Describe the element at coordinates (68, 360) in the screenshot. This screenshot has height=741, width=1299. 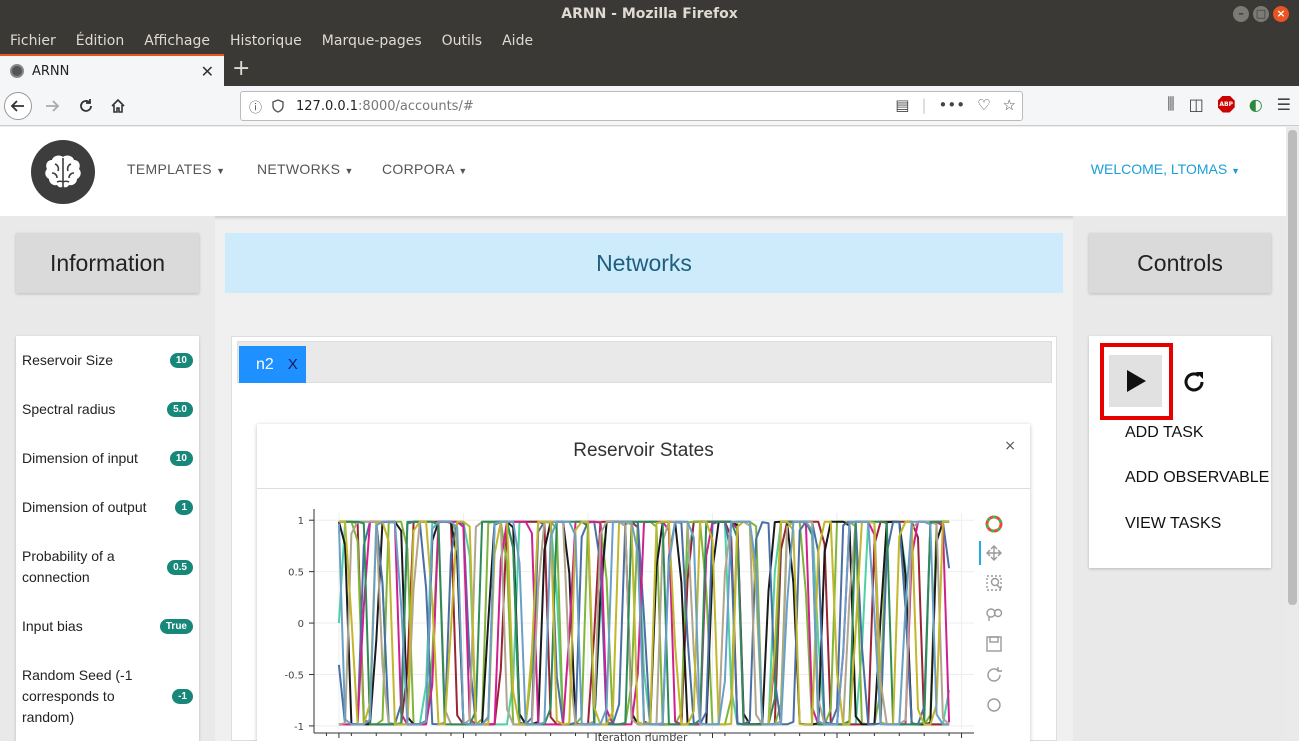
I see `info-label: Reservoir Size` at that location.